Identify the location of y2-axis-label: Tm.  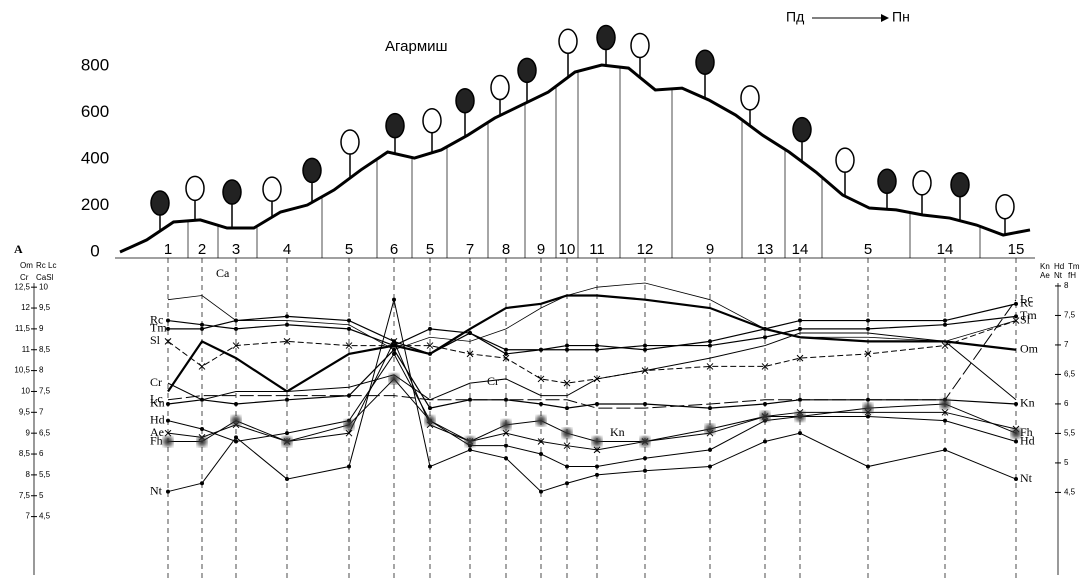
(1074, 266).